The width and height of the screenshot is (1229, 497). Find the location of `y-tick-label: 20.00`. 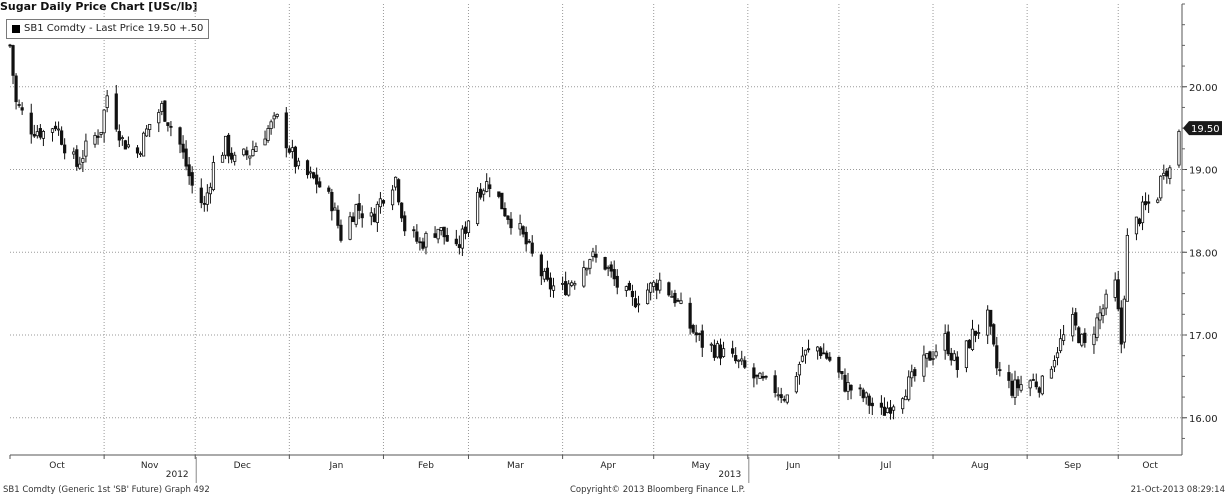

y-tick-label: 20.00 is located at coordinates (1203, 88).